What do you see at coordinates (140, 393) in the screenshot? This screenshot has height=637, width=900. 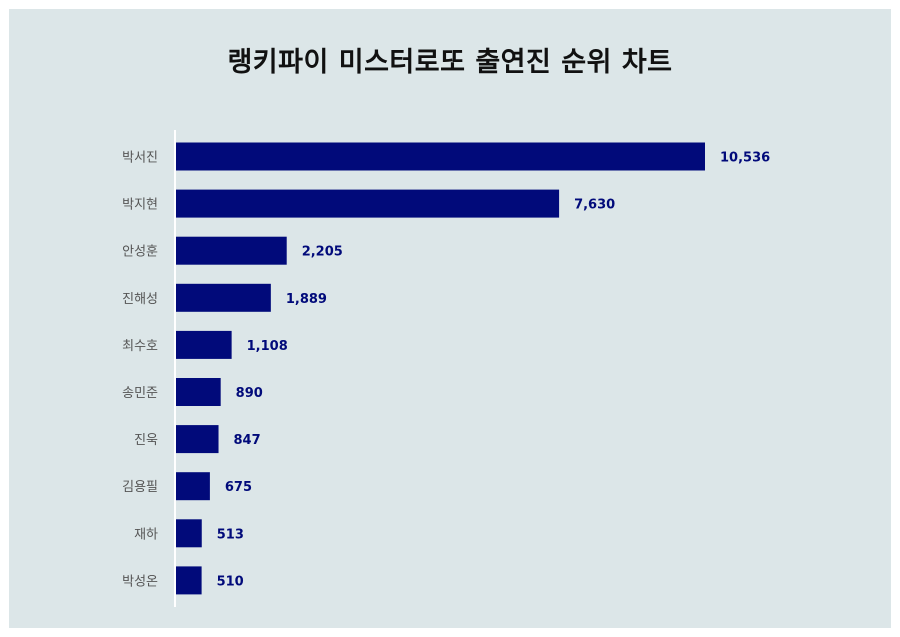 I see `category-label: 송민준` at bounding box center [140, 393].